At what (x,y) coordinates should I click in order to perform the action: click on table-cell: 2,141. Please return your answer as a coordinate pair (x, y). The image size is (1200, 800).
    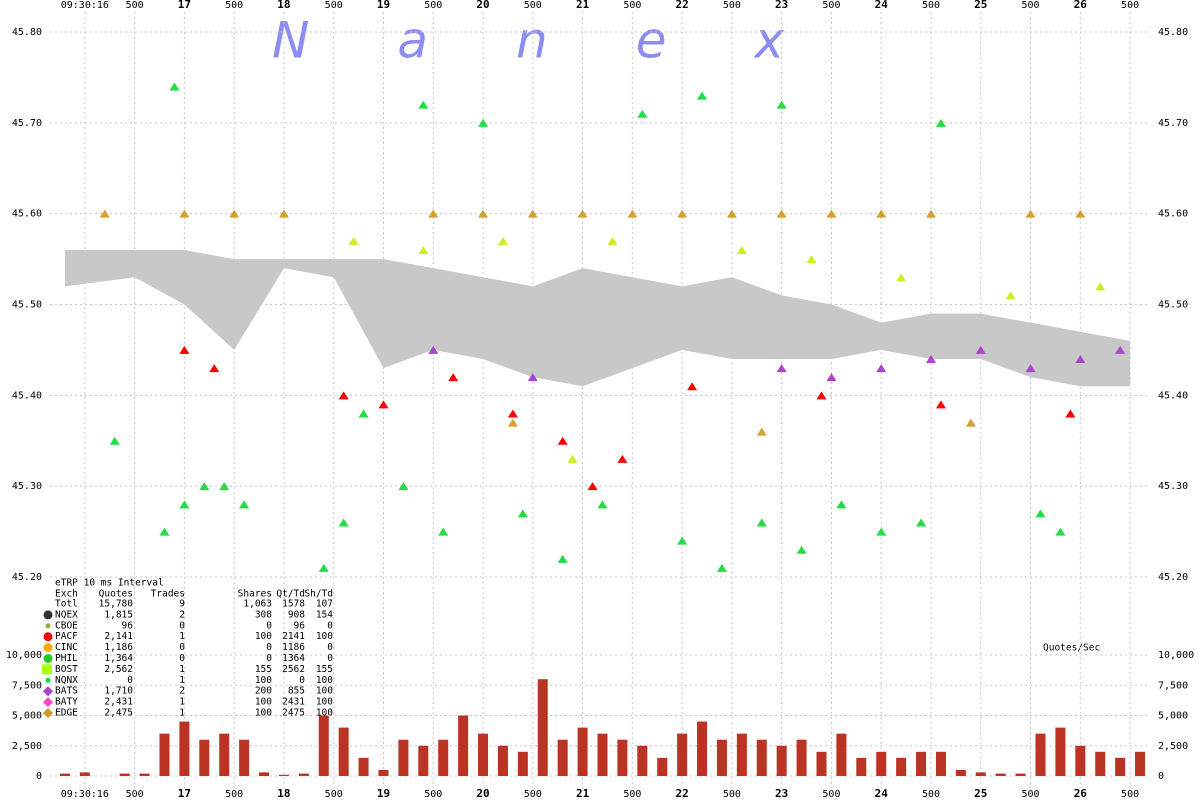
    Looking at the image, I should click on (118, 636).